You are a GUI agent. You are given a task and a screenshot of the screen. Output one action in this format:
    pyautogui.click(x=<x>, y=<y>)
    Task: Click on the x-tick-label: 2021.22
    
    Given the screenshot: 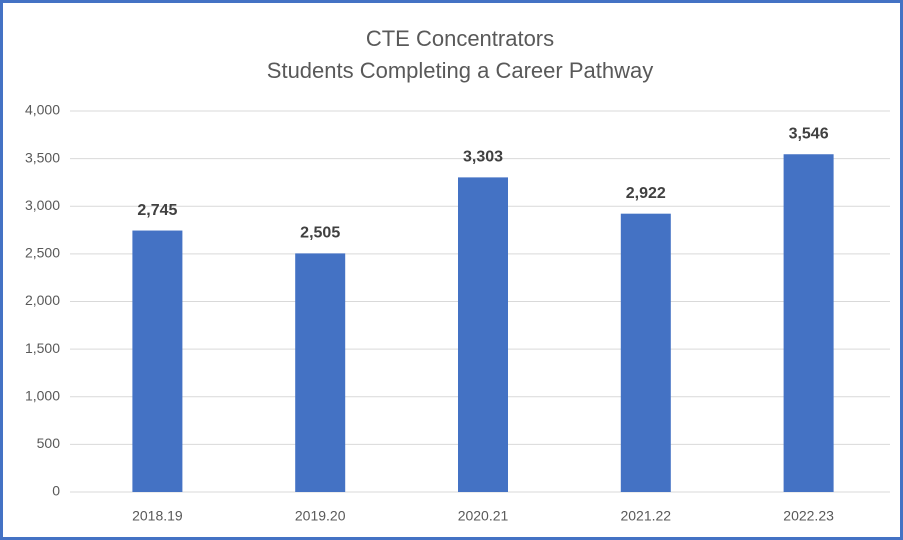 What is the action you would take?
    pyautogui.click(x=645, y=516)
    